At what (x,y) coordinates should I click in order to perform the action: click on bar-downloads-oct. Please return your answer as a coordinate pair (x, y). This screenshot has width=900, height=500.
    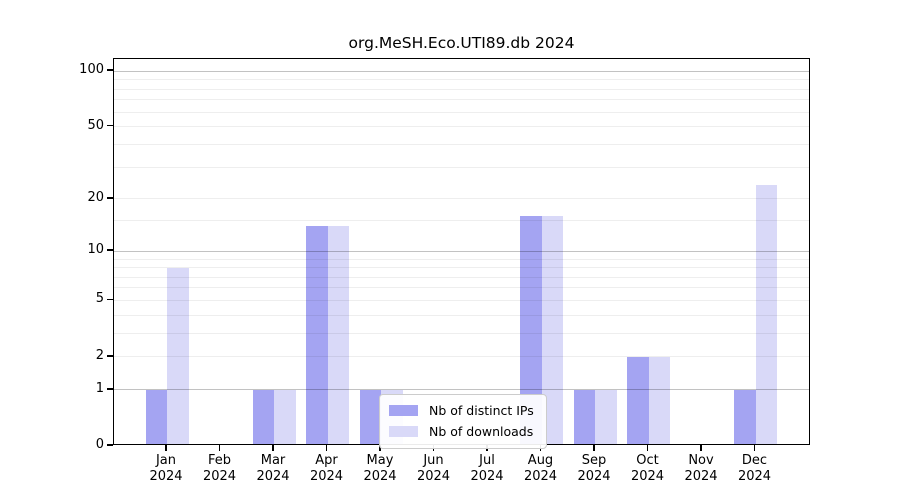
    Looking at the image, I should click on (659, 400).